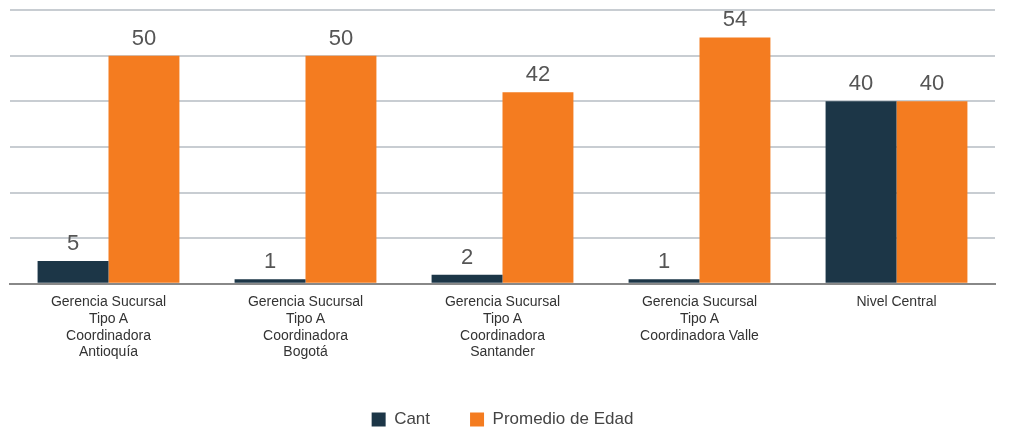 This screenshot has height=442, width=1011. I want to click on x-tick-label: Nivel Central, so click(896, 301).